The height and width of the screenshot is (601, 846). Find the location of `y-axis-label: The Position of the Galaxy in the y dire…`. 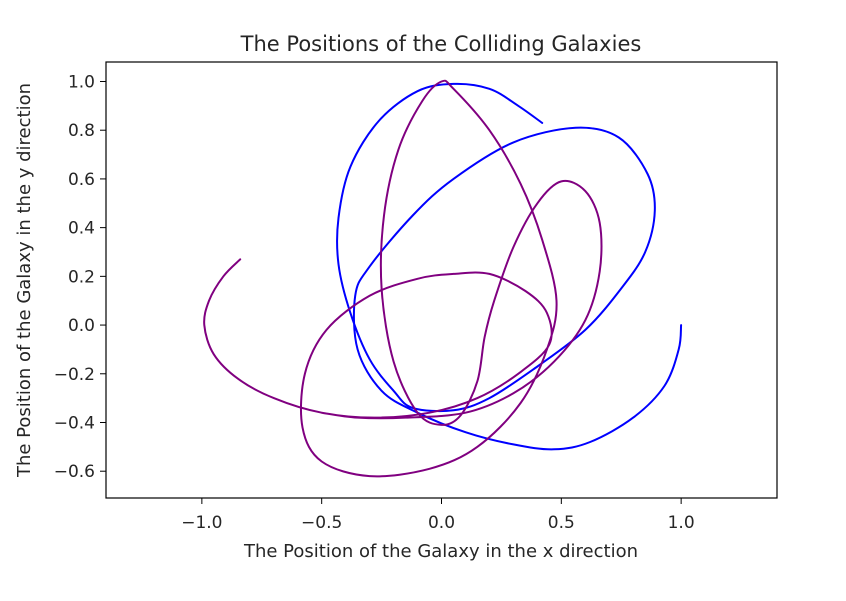

y-axis-label: The Position of the Galaxy in the y dire… is located at coordinates (24, 280).